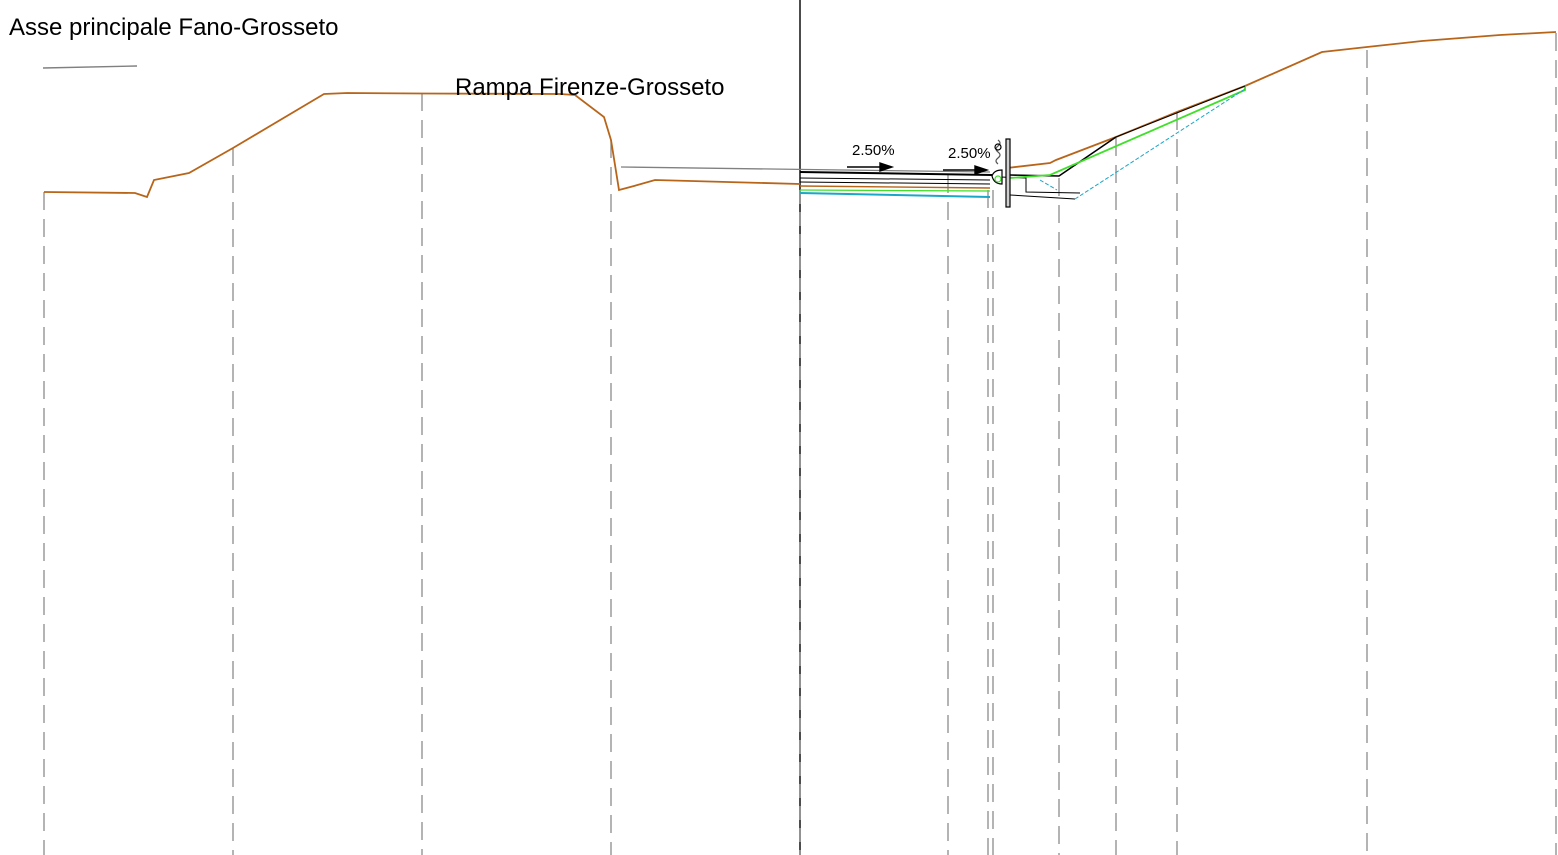 The width and height of the screenshot is (1558, 855). Describe the element at coordinates (422, 145) in the screenshot. I see `terrain-profile` at that location.